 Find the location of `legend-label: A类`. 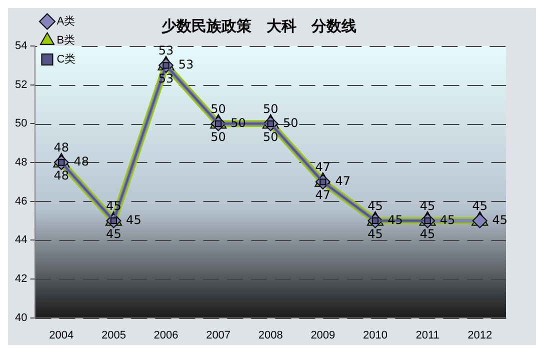

legend-label: A类 is located at coordinates (66, 21).